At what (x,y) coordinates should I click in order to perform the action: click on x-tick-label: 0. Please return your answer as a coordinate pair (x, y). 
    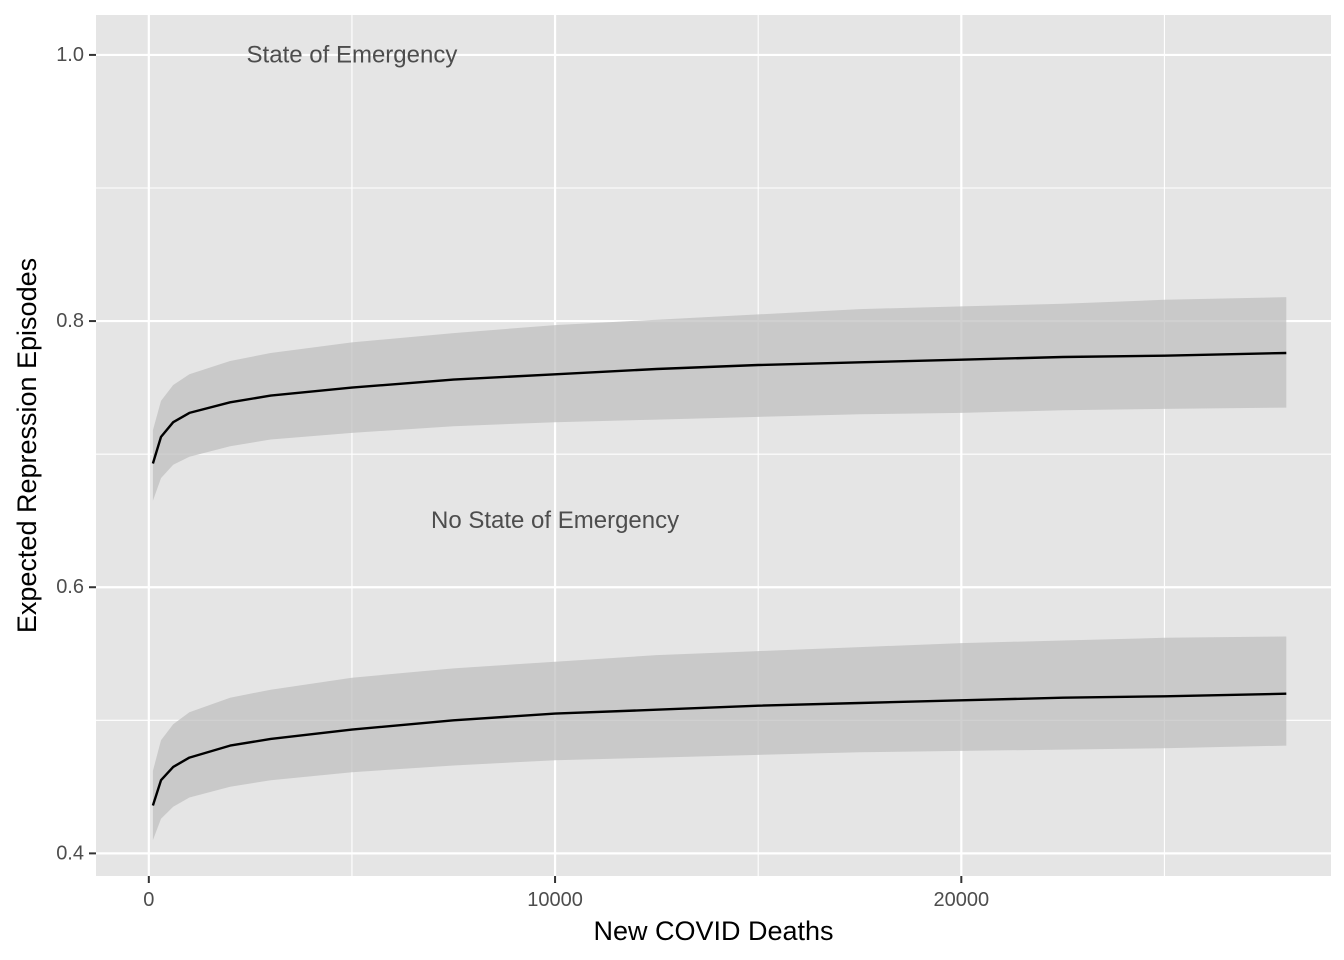
    Looking at the image, I should click on (148, 900).